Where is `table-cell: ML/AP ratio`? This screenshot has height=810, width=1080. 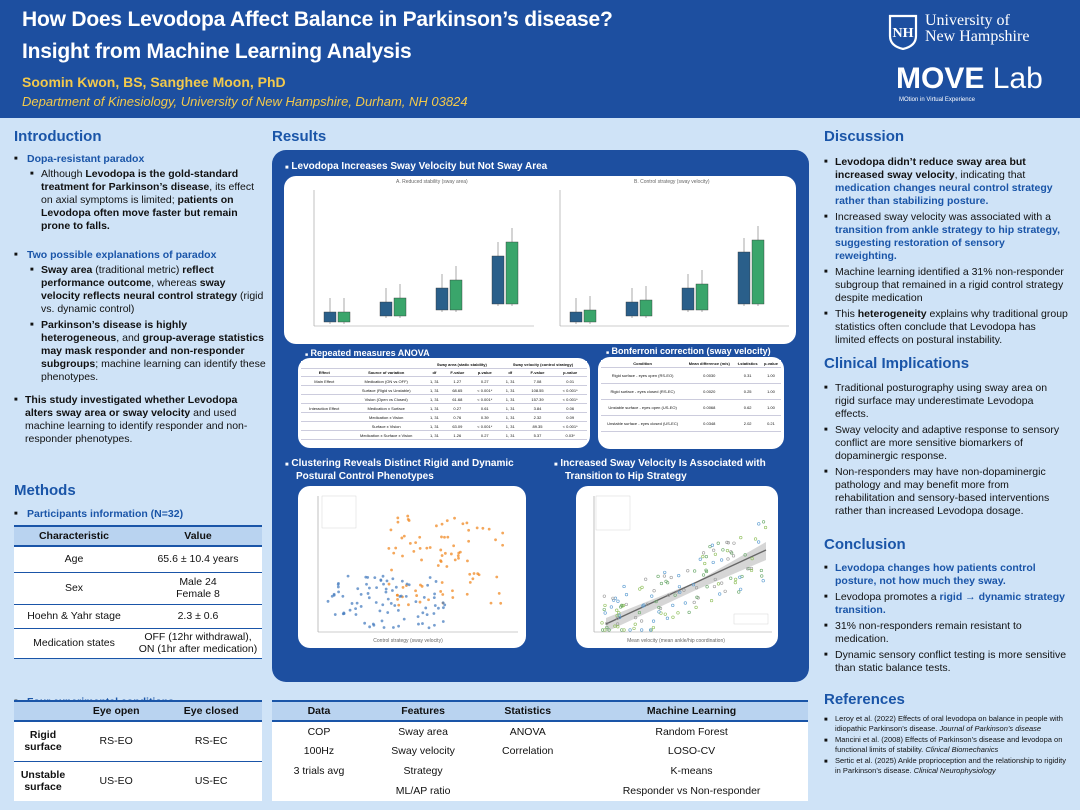 table-cell: ML/AP ratio is located at coordinates (423, 791).